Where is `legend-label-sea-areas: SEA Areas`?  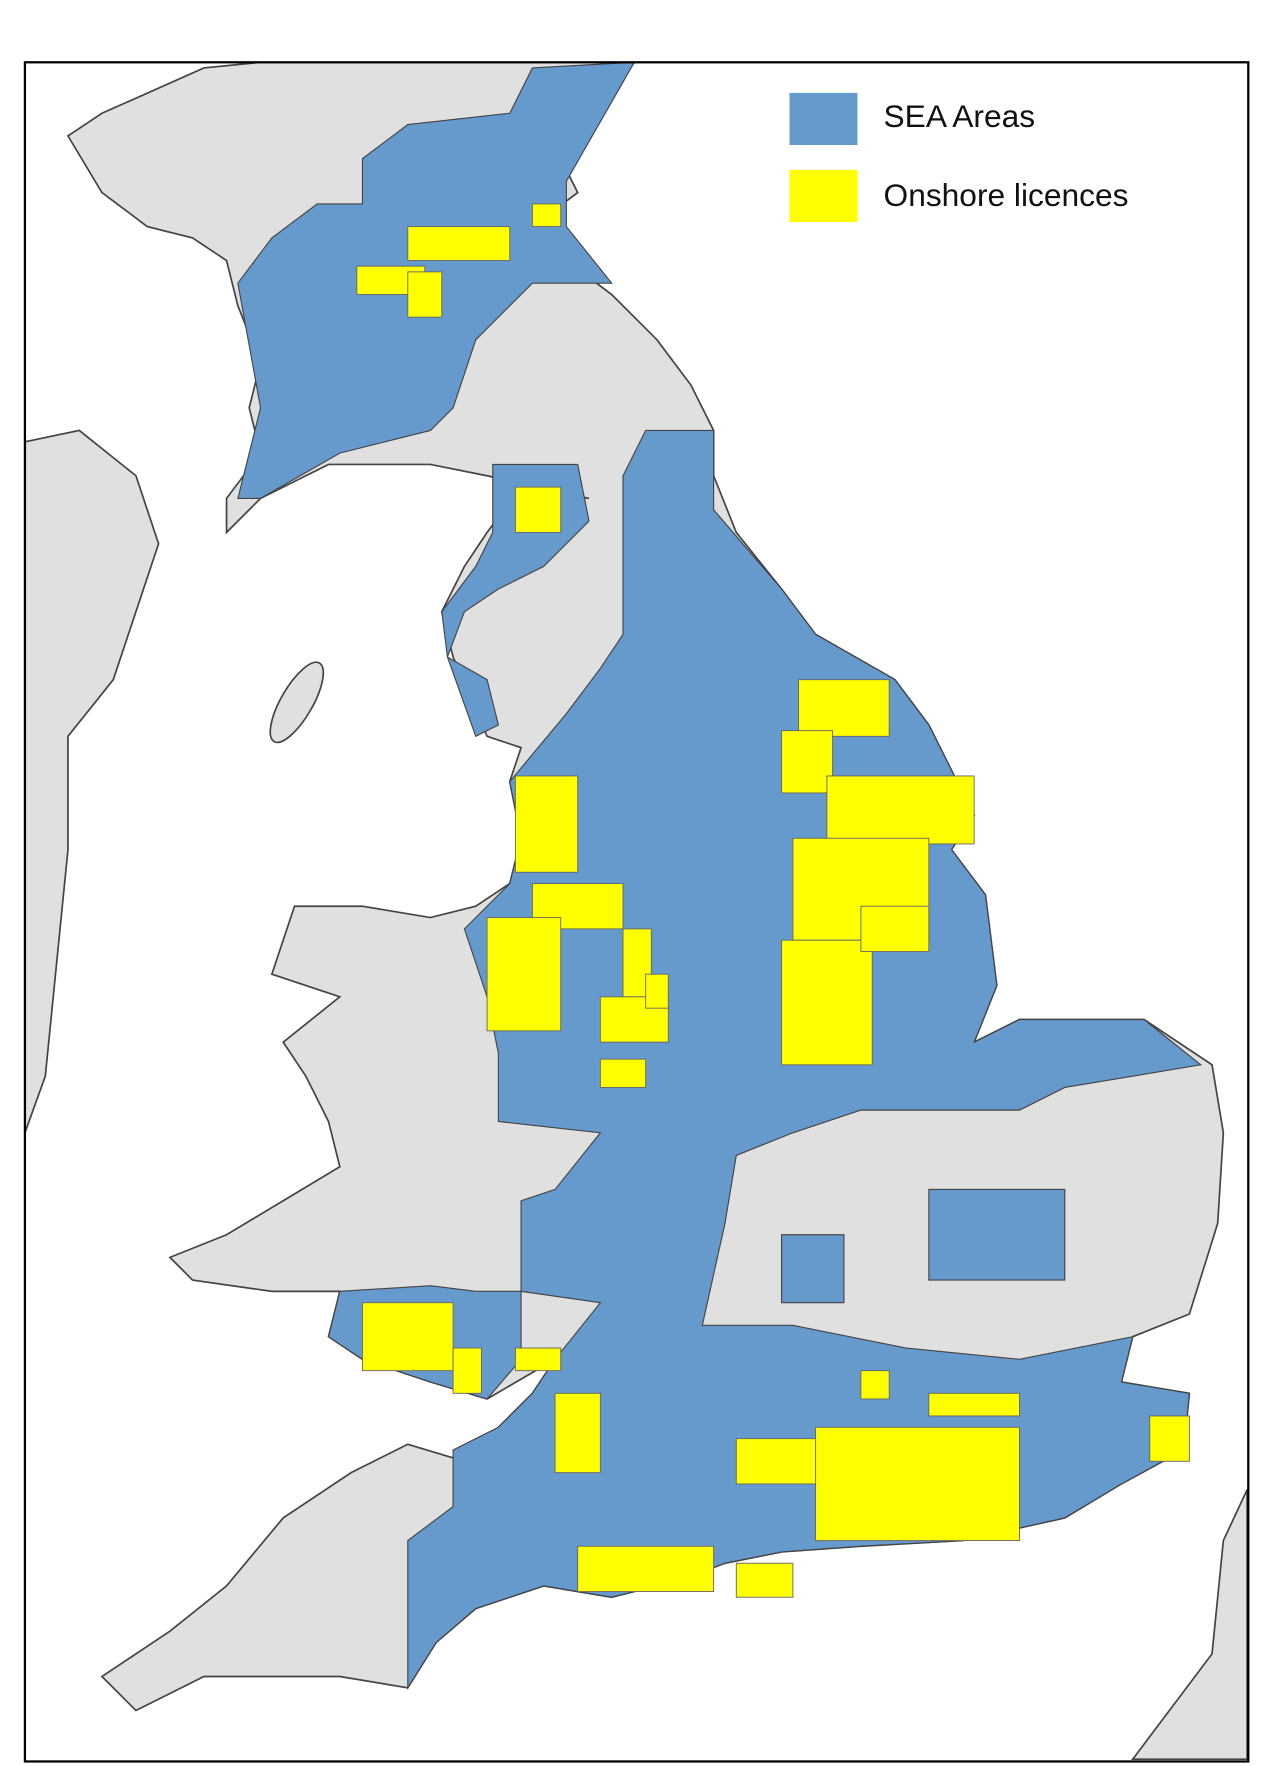
legend-label-sea-areas: SEA Areas is located at coordinates (960, 116).